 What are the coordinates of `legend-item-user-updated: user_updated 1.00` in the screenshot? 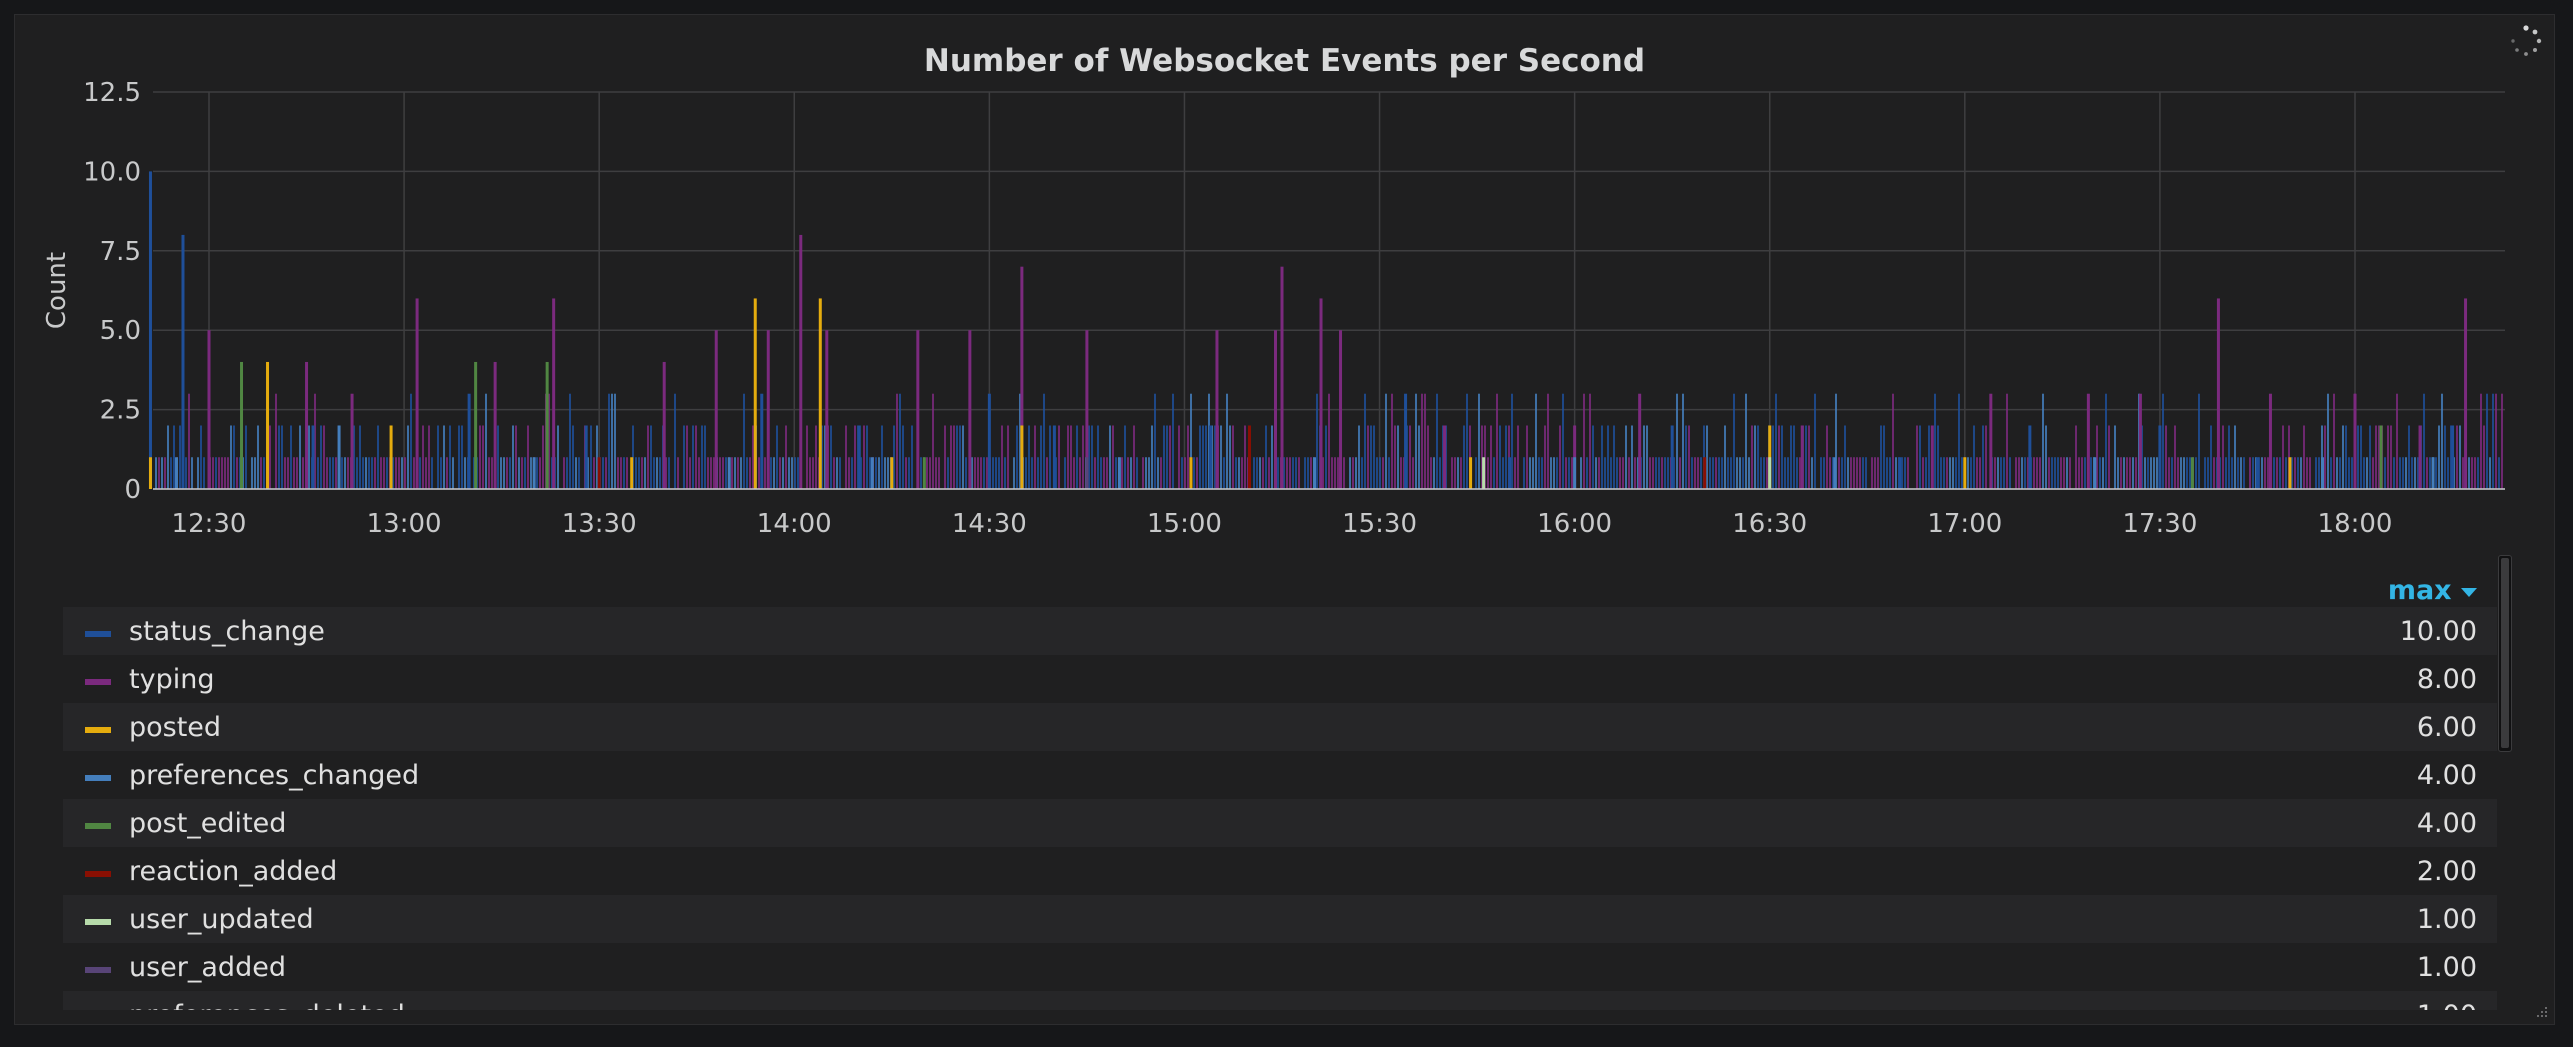 It's located at (1280, 919).